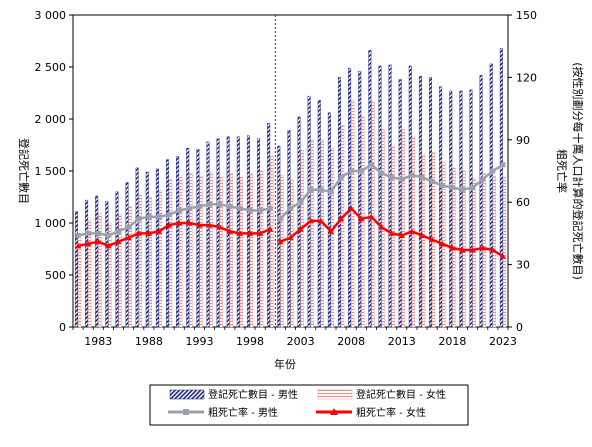 This screenshot has height=447, width=592. What do you see at coordinates (78, 245) in the screenshot?
I see `female-rate-point-1981` at bounding box center [78, 245].